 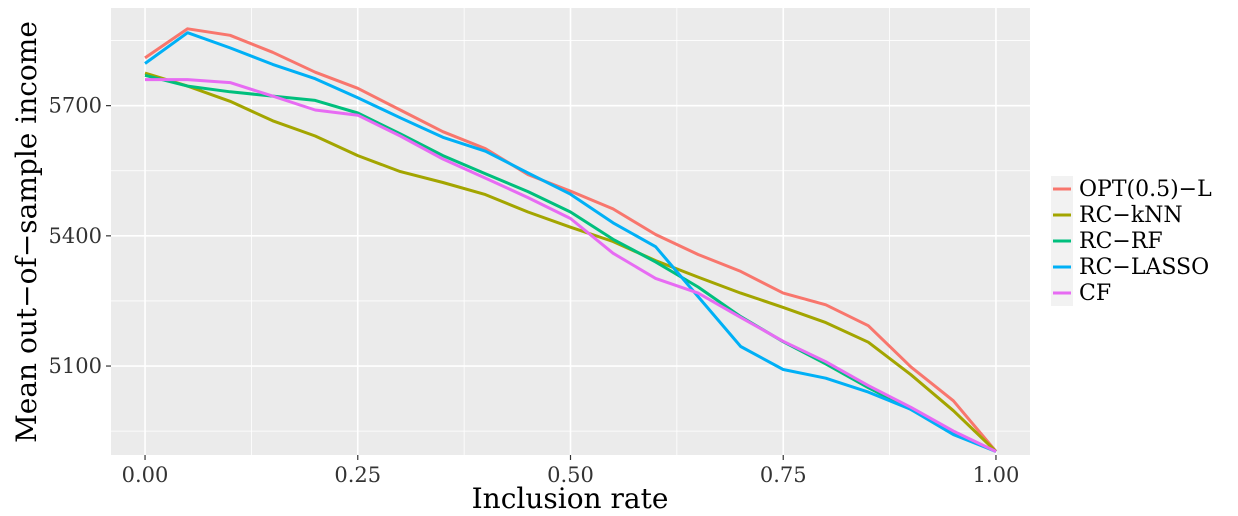 What do you see at coordinates (1131, 215) in the screenshot?
I see `legend-label: RC−kNN` at bounding box center [1131, 215].